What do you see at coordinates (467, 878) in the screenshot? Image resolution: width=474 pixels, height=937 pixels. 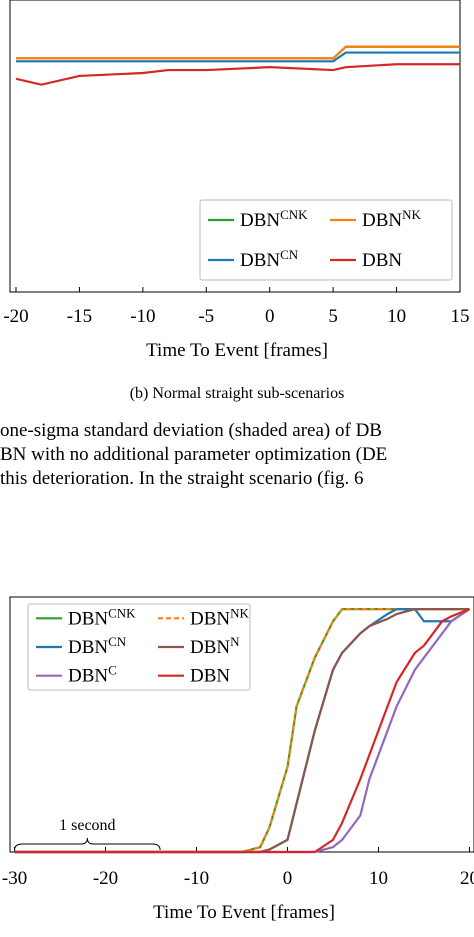 I see `x-tick-label: 20` at bounding box center [467, 878].